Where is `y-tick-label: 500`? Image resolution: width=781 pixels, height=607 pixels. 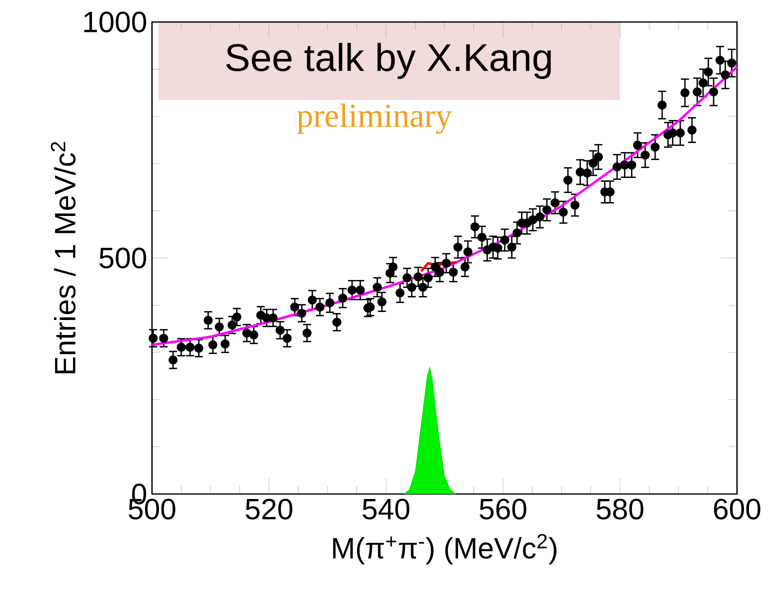
y-tick-label: 500 is located at coordinates (123, 258).